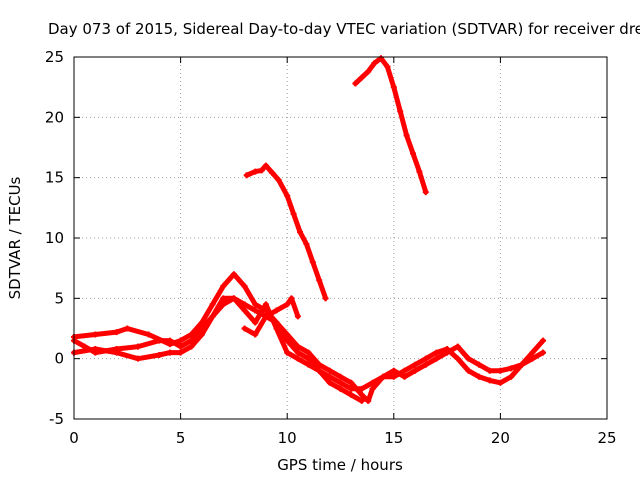 This screenshot has height=480, width=640. What do you see at coordinates (54, 178) in the screenshot?
I see `y-tick-label: 15` at bounding box center [54, 178].